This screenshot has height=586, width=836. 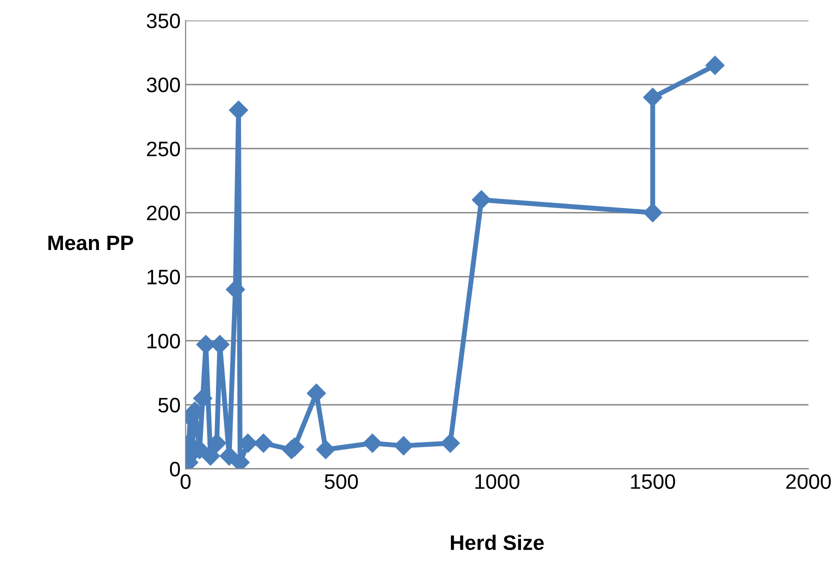 I want to click on x-tick-label: 1500, so click(x=653, y=481).